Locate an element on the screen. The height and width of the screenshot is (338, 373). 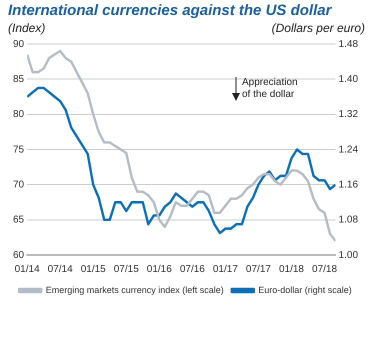
x-tick-label: 01/17 is located at coordinates (225, 269).